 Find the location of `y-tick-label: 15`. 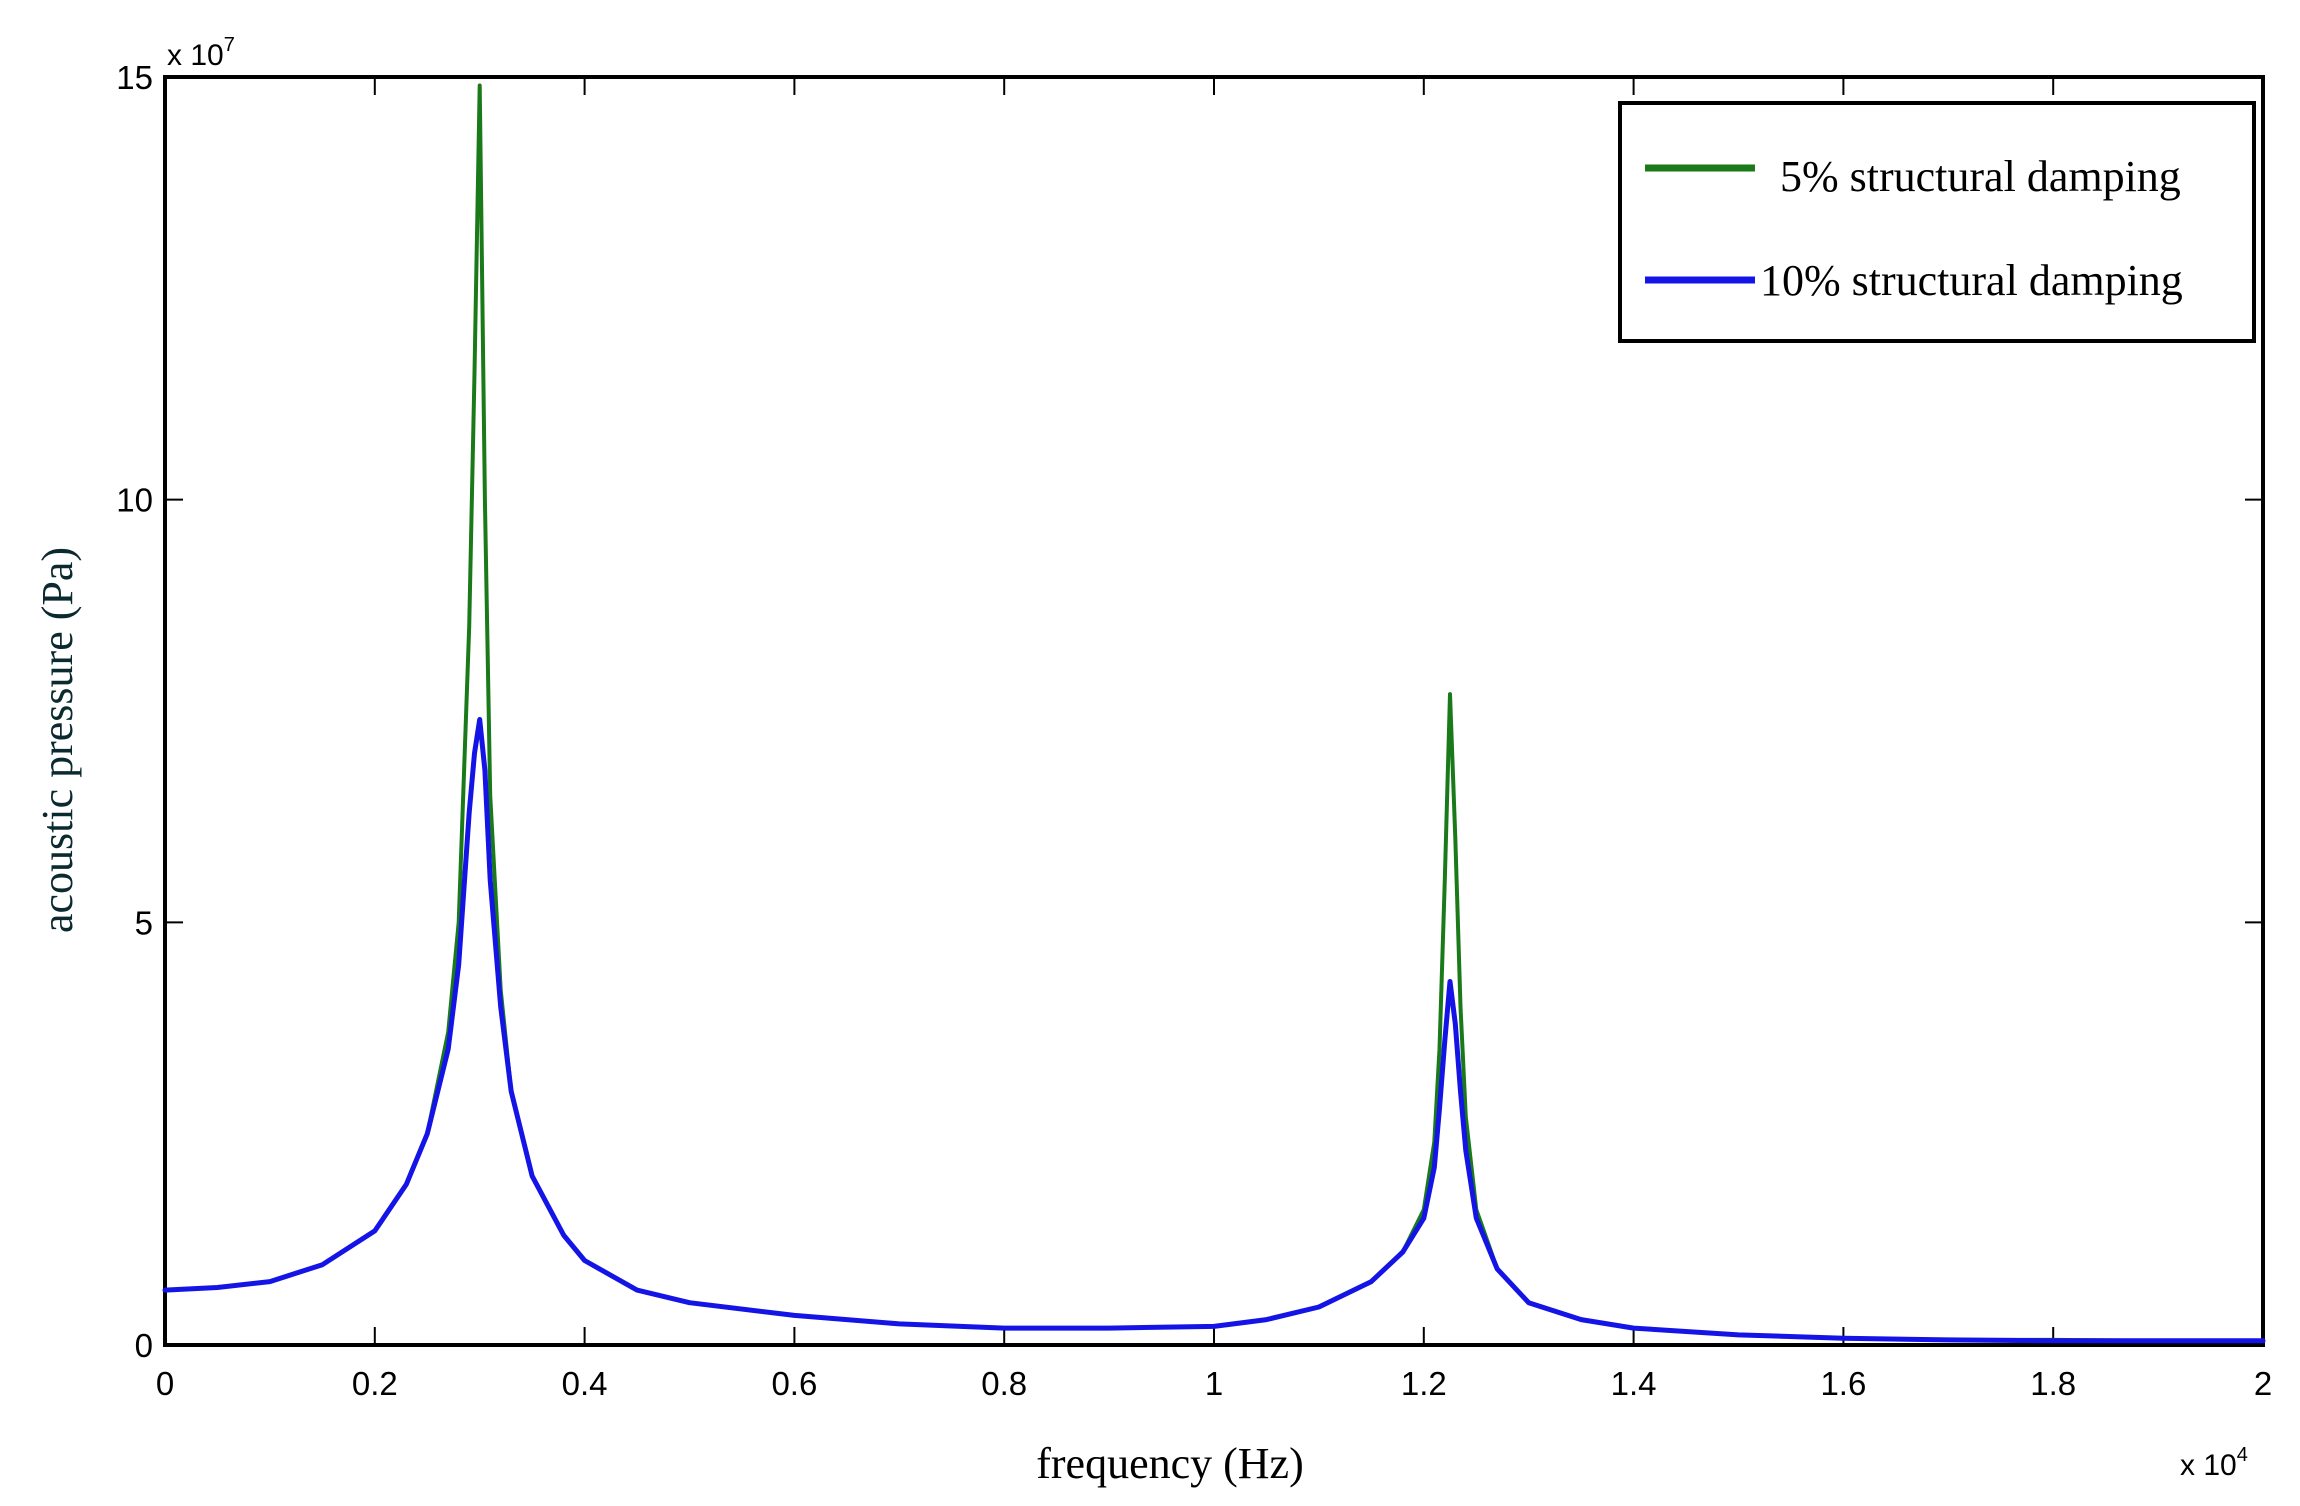

y-tick-label: 15 is located at coordinates (134, 77).